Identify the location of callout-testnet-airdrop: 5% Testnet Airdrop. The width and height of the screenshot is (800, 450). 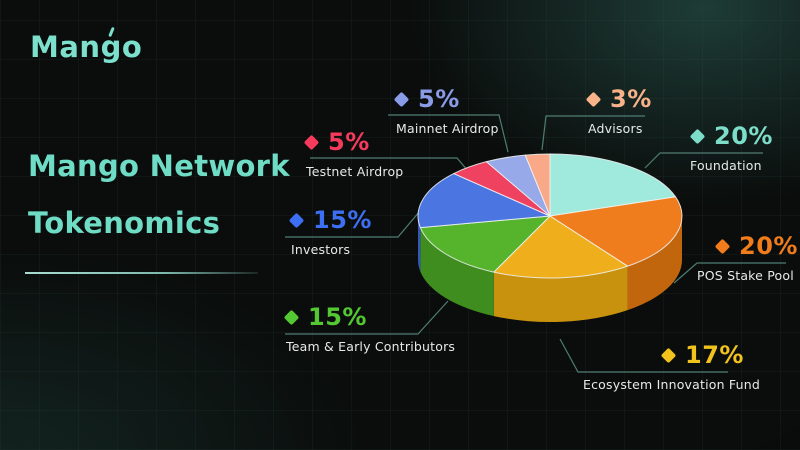
(353, 153).